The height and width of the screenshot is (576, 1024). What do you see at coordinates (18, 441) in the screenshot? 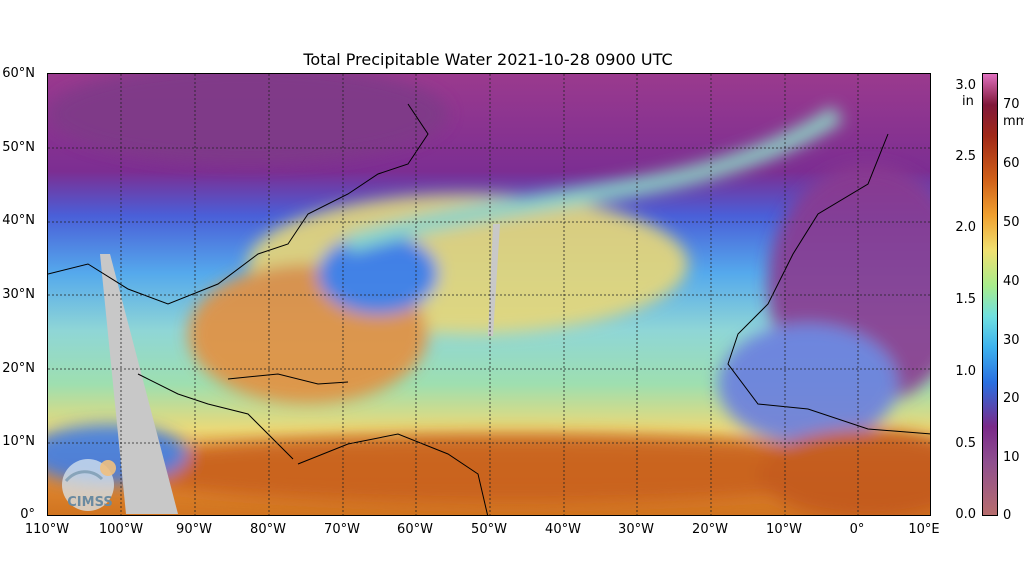
I see `lat-label: 10°N` at bounding box center [18, 441].